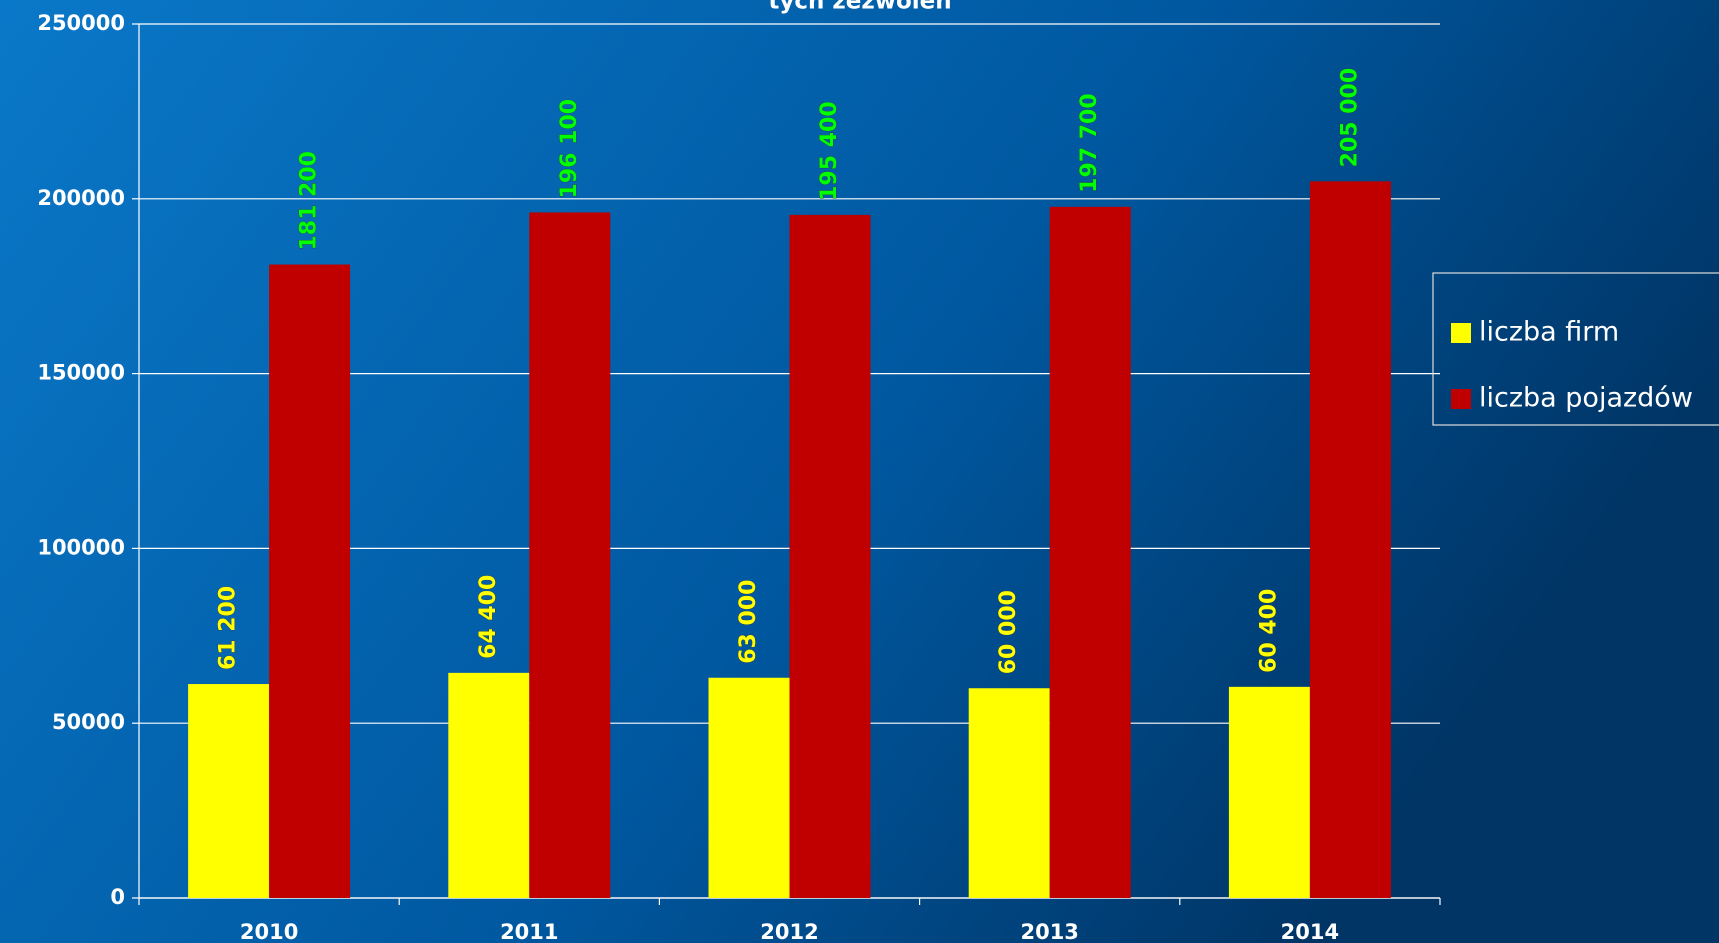  What do you see at coordinates (1268, 631) in the screenshot?
I see `value-label: 60 400` at bounding box center [1268, 631].